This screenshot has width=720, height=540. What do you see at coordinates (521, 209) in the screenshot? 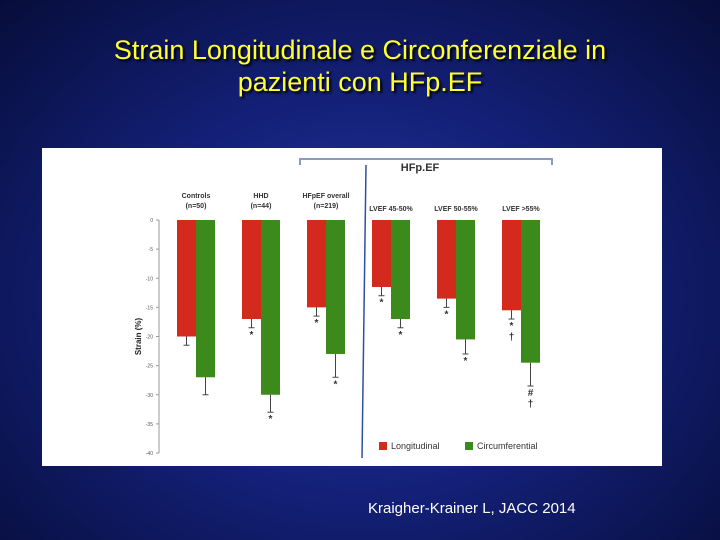
I see `category-label: LVEF >55%` at bounding box center [521, 209].